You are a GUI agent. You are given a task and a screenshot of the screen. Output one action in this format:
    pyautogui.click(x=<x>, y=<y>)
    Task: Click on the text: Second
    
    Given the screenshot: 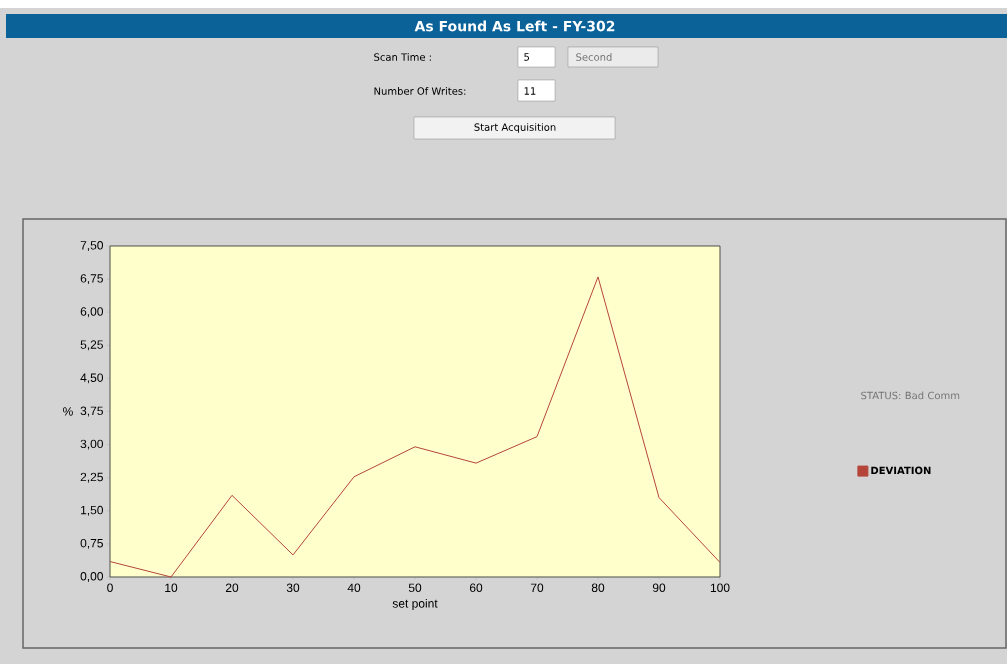 What is the action you would take?
    pyautogui.click(x=594, y=57)
    